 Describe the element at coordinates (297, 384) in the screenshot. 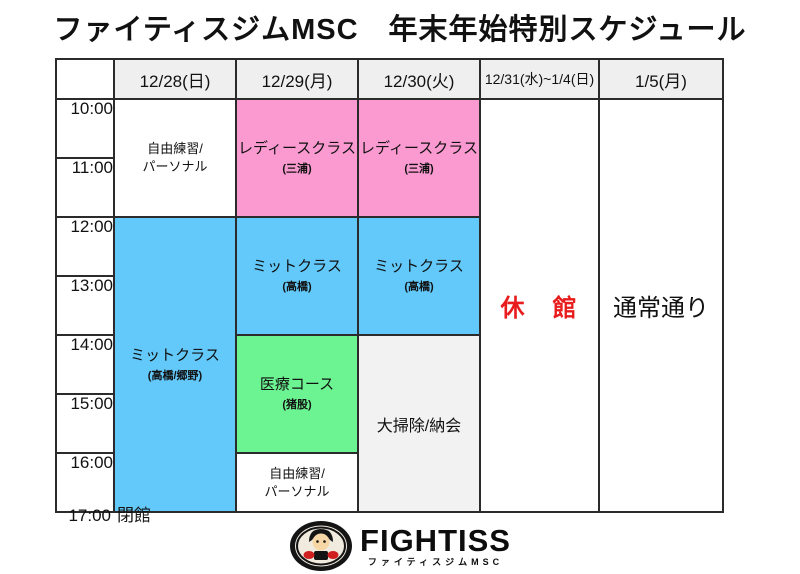

I see `class-label: 医療コース` at that location.